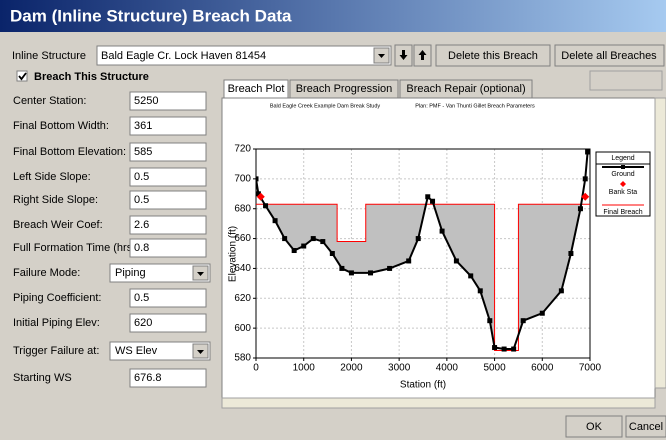 The height and width of the screenshot is (440, 666). Describe the element at coordinates (183, 56) in the screenshot. I see `combobox-value: Bald Eagle Cr. Lock Haven 81454` at that location.